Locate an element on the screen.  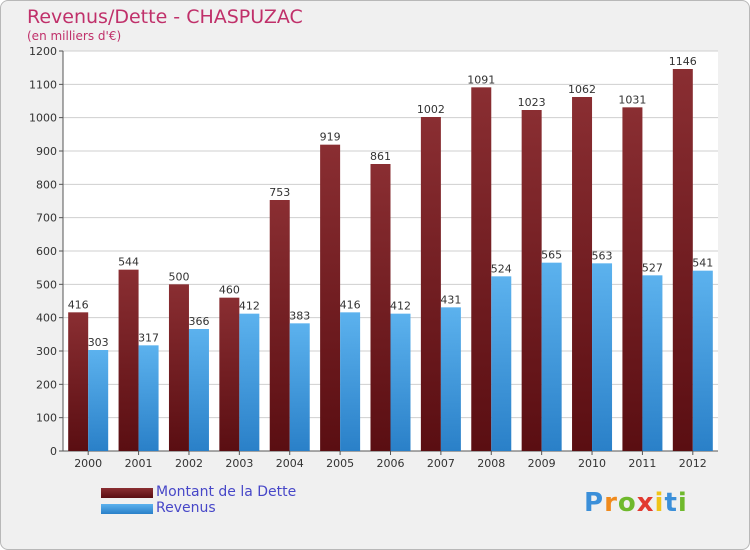
proxiti-logo: Proxiti is located at coordinates (636, 503).